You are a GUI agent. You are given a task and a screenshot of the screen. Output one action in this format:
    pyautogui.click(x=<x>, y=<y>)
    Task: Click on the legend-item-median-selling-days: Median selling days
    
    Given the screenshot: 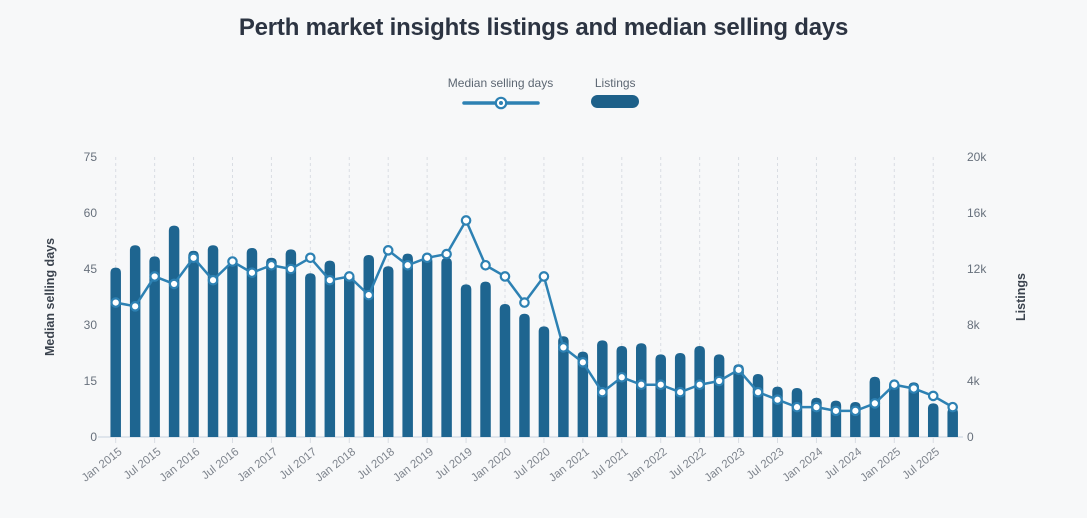 What is the action you would take?
    pyautogui.click(x=500, y=93)
    